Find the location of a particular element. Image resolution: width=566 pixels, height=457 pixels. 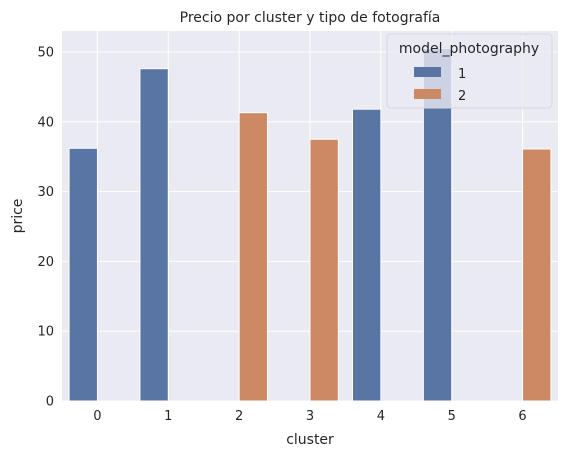

x-tick-label: 6 is located at coordinates (522, 416).